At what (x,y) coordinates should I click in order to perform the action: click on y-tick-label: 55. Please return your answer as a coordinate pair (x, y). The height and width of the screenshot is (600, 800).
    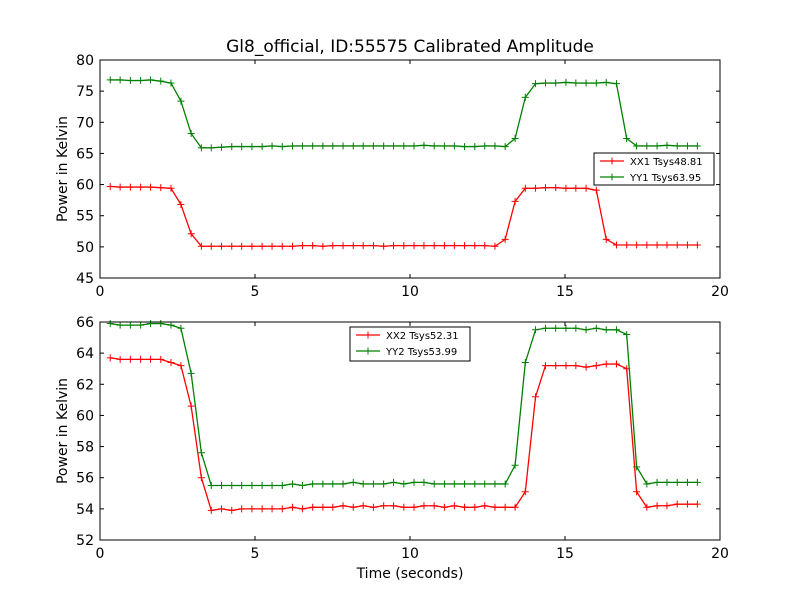
    Looking at the image, I should click on (85, 217).